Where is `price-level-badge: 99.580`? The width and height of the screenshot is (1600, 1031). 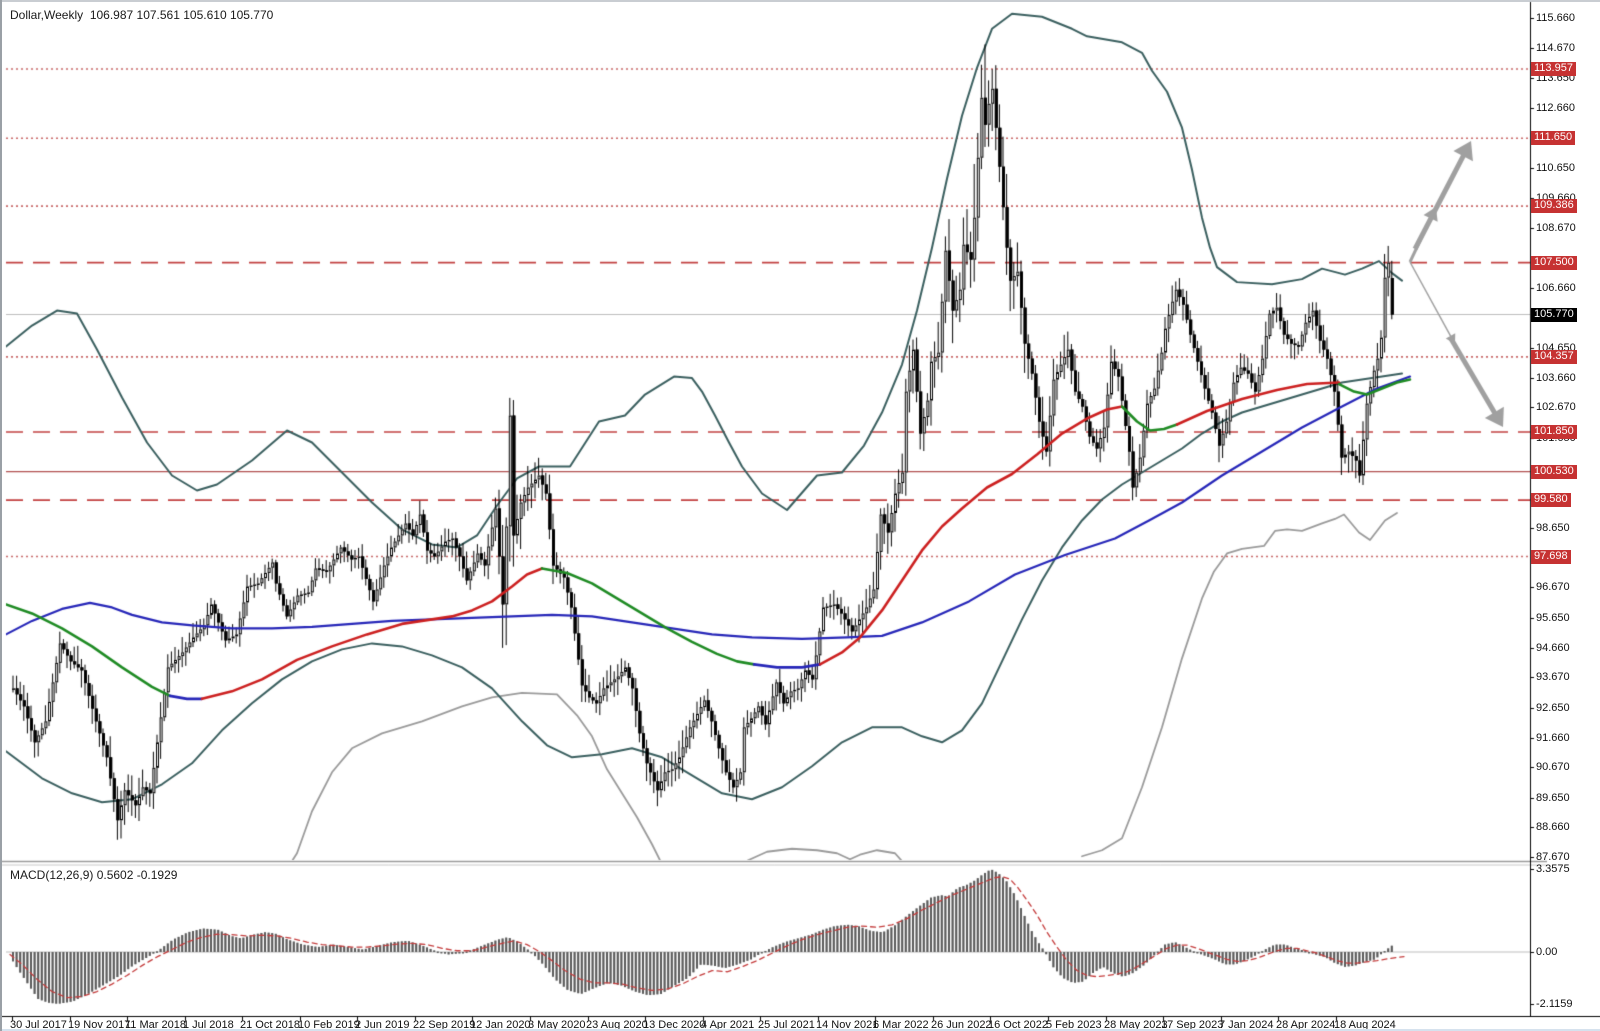
price-level-badge: 99.580 is located at coordinates (1551, 500).